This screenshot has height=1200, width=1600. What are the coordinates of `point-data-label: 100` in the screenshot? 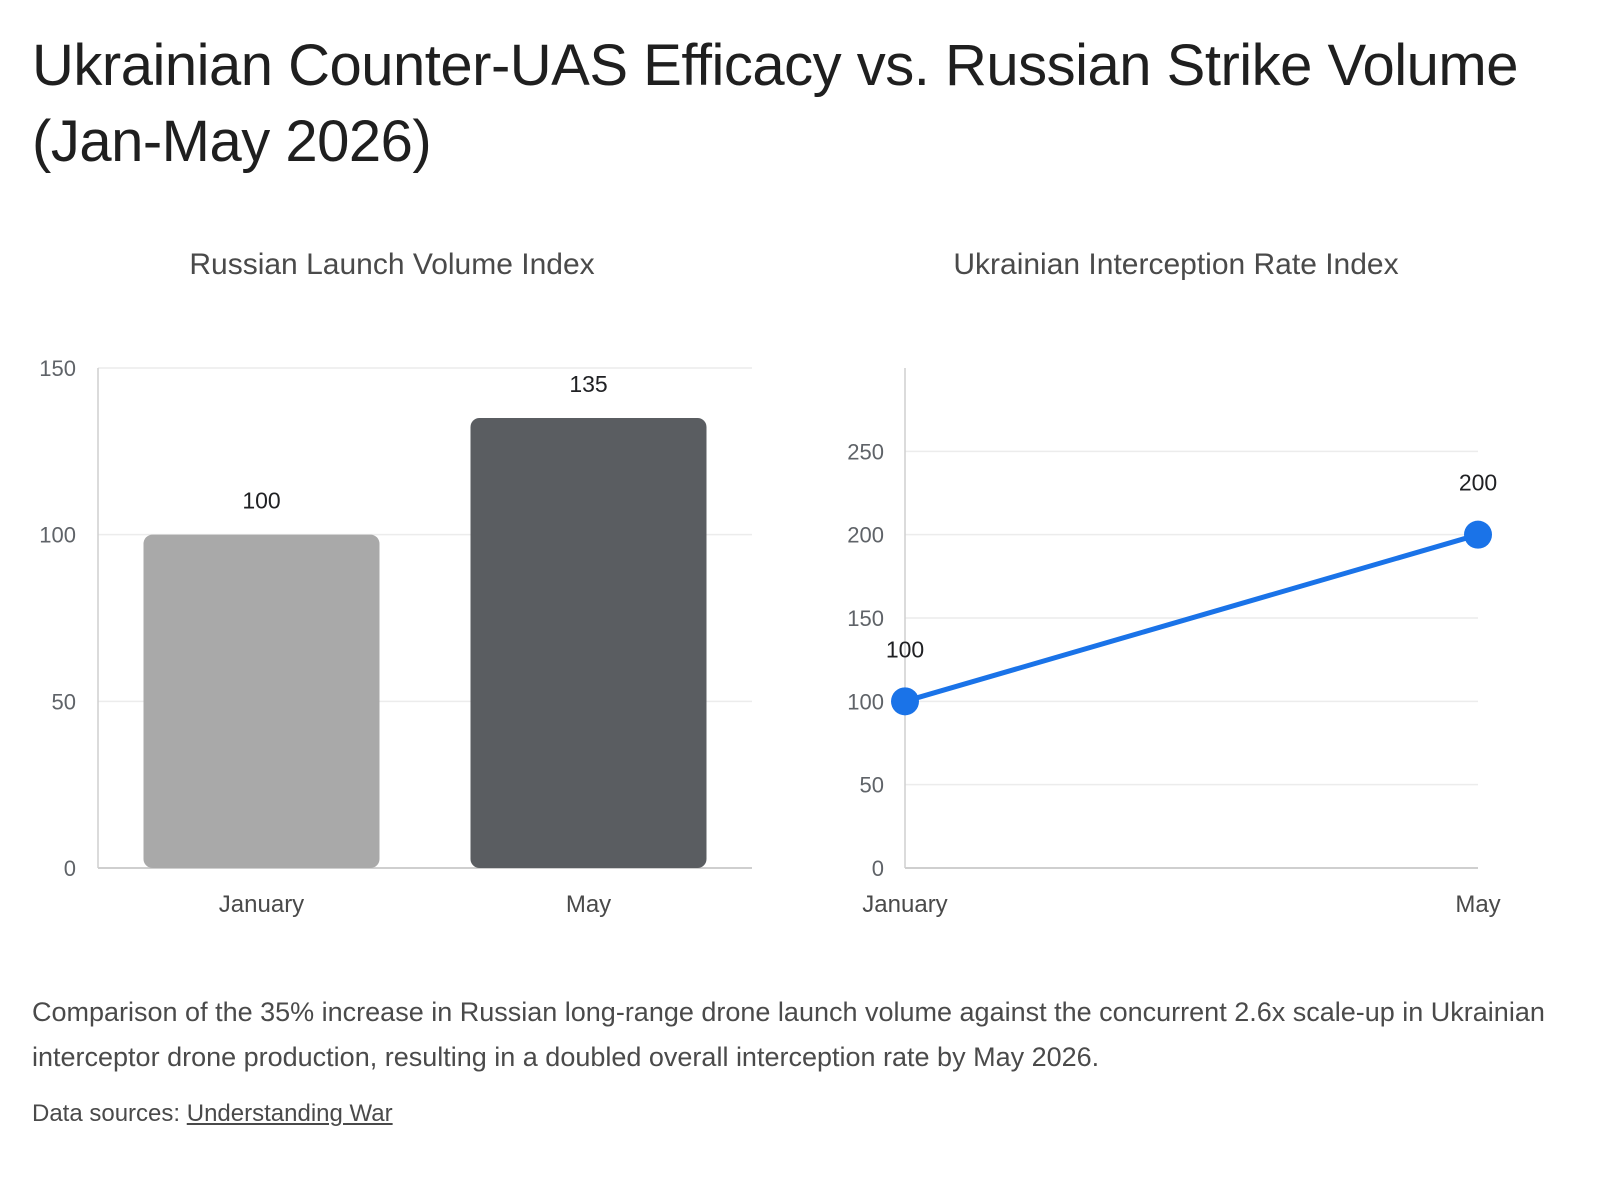 It's located at (905, 649).